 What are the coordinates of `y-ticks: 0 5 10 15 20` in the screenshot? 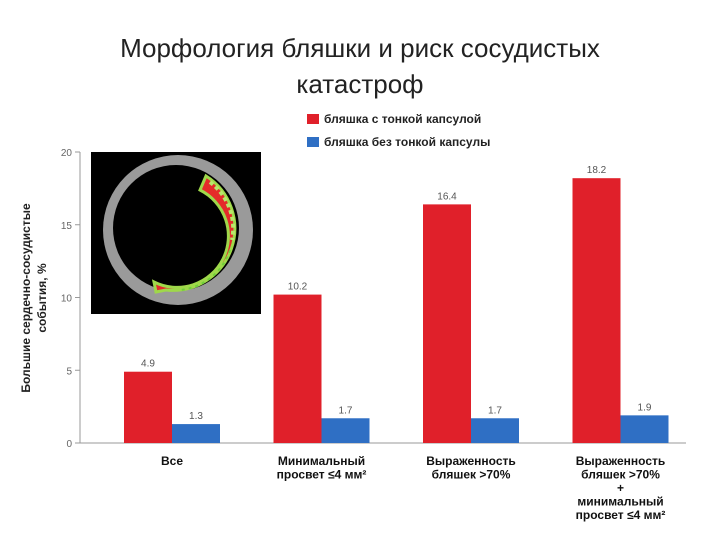 It's located at (70, 299).